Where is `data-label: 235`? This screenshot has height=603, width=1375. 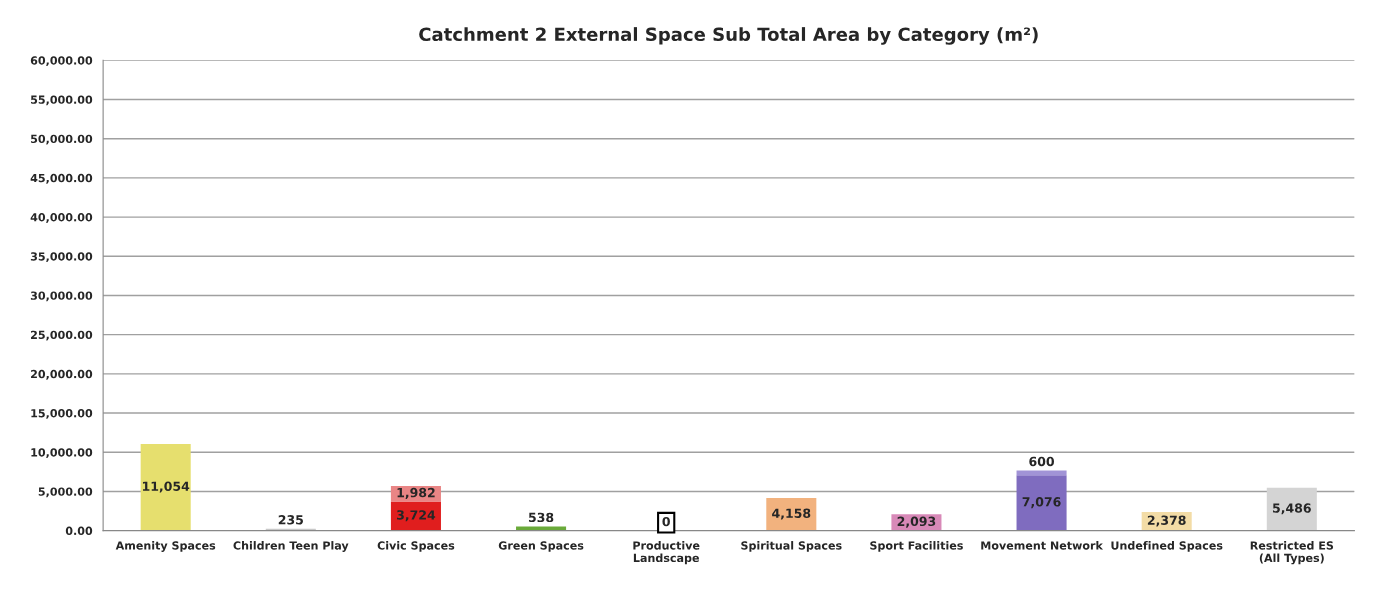
data-label: 235 is located at coordinates (290, 520).